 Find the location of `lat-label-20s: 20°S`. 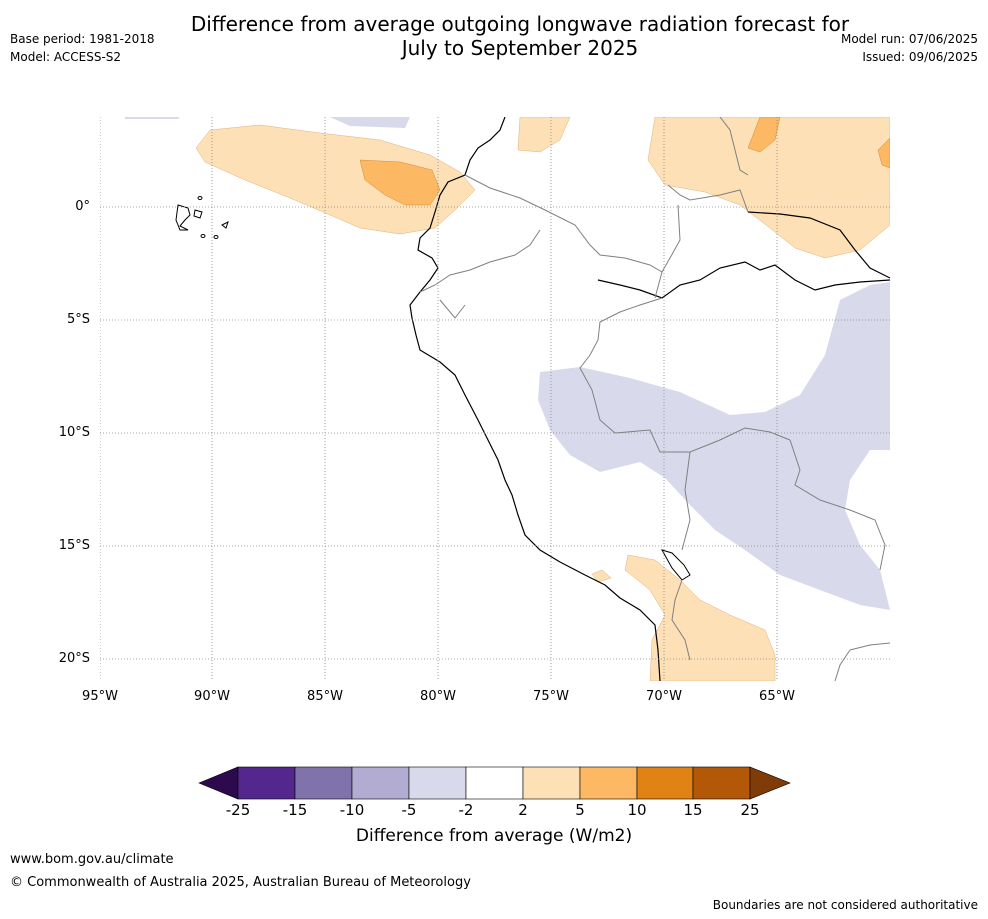

lat-label-20s: 20°S is located at coordinates (74, 658).